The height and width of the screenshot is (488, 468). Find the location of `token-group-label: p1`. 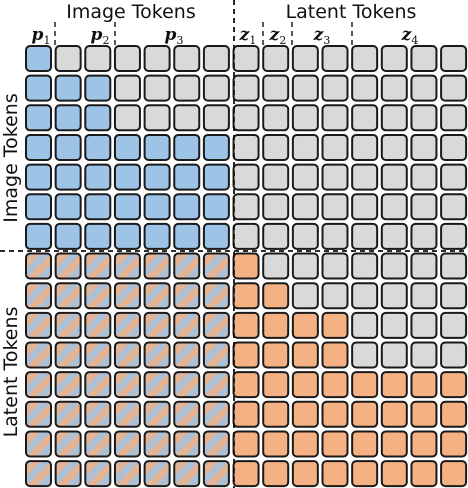

token-group-label: p1 is located at coordinates (41, 36).